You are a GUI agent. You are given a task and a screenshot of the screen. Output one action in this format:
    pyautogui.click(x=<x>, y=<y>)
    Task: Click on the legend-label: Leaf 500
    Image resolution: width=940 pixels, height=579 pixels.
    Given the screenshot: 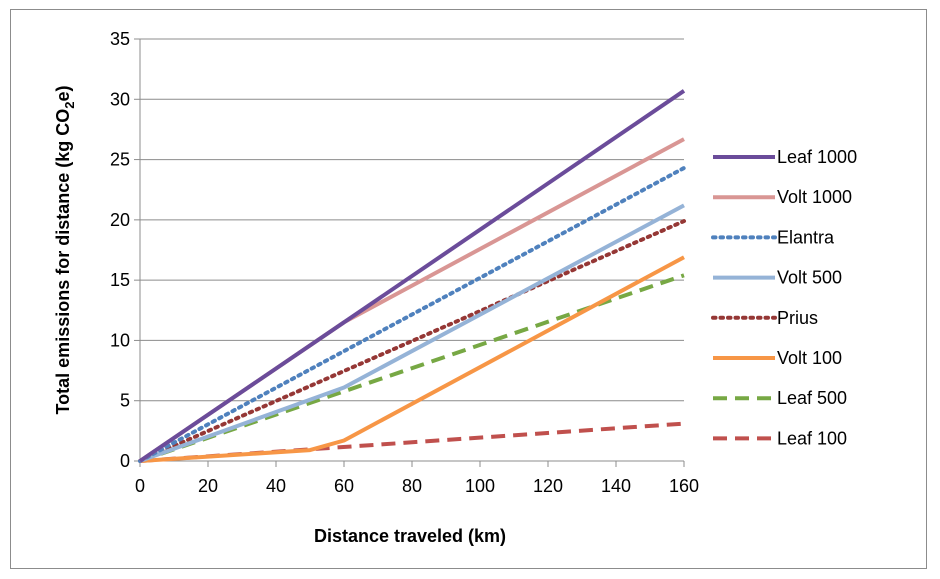 What is the action you would take?
    pyautogui.click(x=812, y=398)
    